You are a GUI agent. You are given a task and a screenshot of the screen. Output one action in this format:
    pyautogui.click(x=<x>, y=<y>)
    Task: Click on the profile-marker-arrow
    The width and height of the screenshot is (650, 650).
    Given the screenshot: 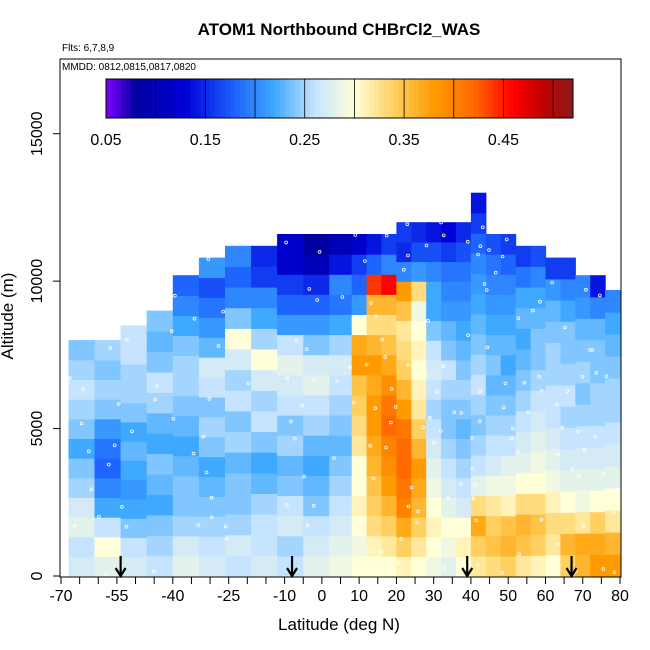 What is the action you would take?
    pyautogui.click(x=467, y=567)
    